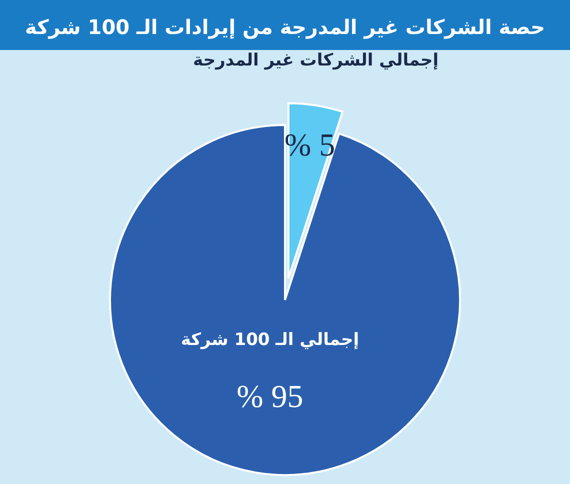 The image size is (570, 484). Describe the element at coordinates (270, 396) in the screenshot. I see `data-label: 95 %` at that location.